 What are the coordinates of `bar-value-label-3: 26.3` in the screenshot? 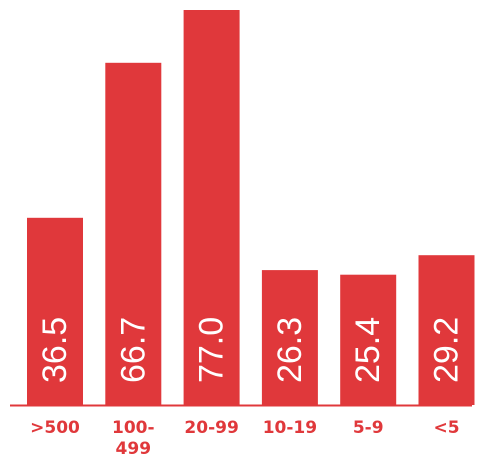 It's located at (290, 350).